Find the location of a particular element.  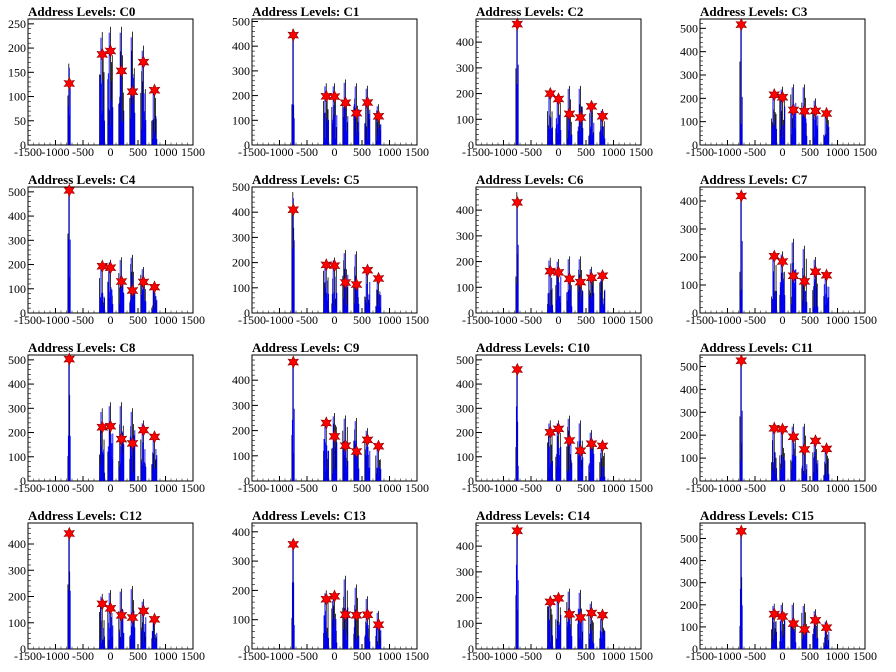

y-tick-label: 0 is located at coordinates (23, 313).